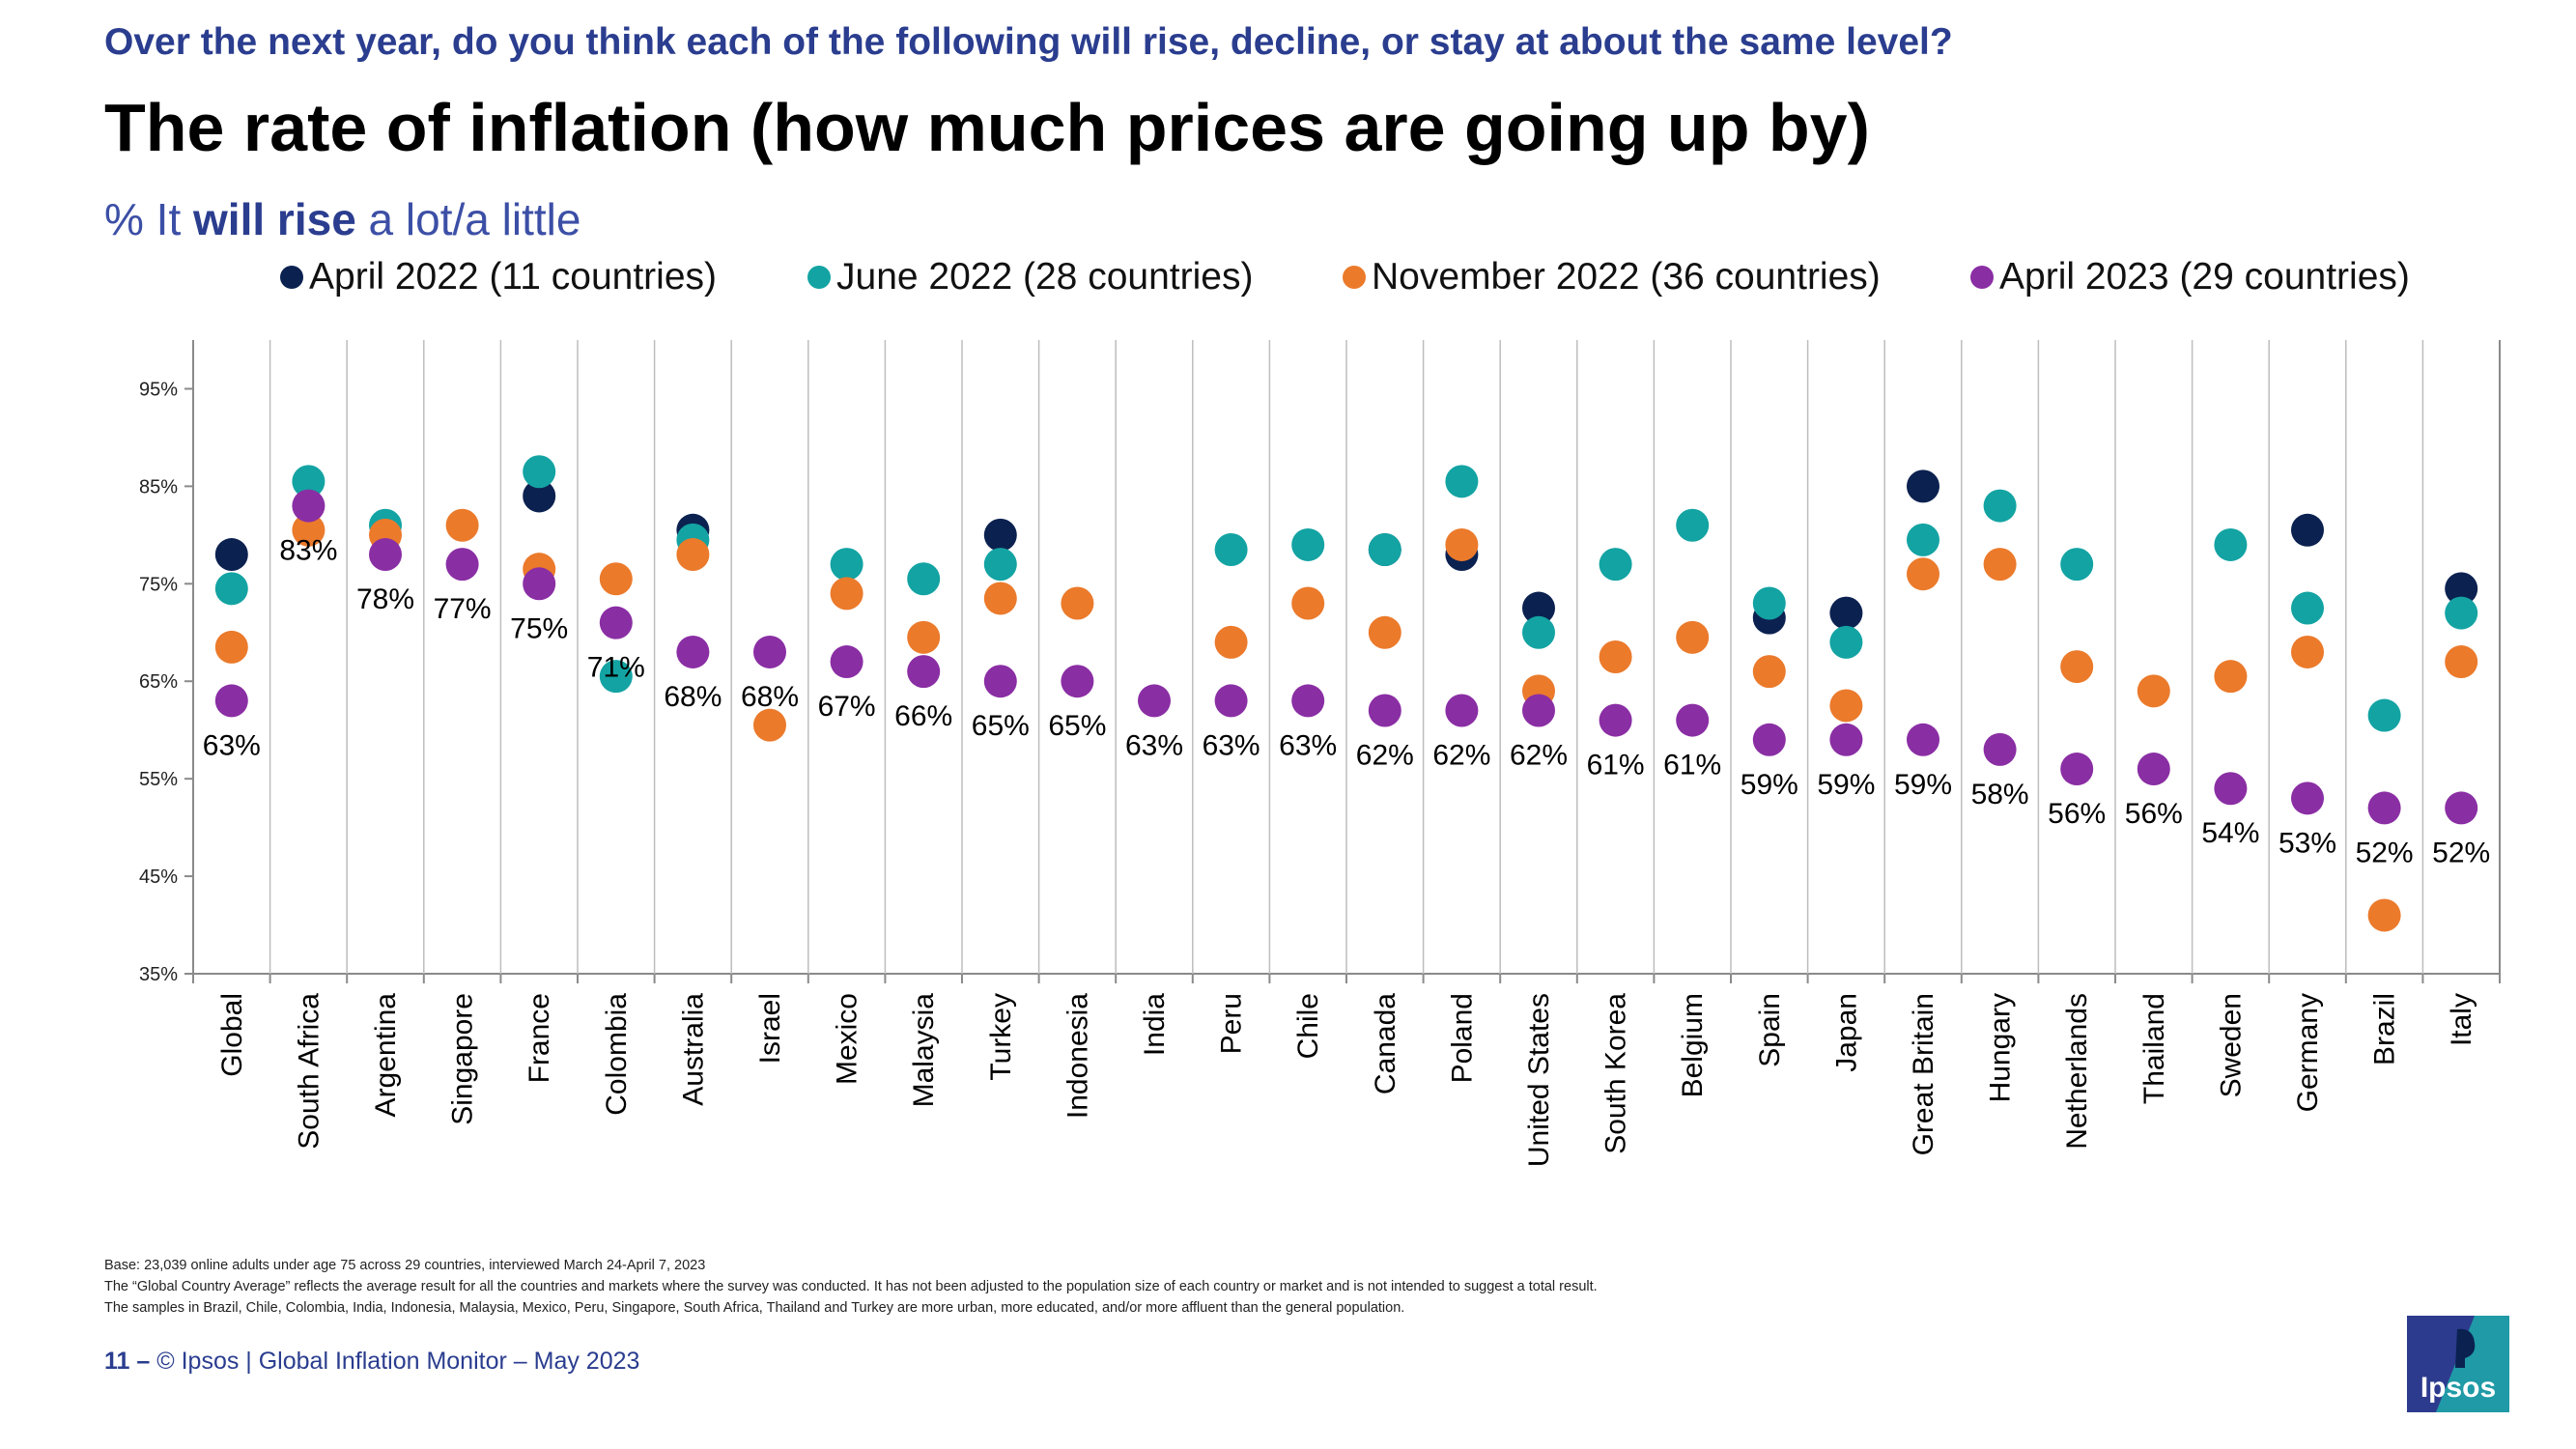 Image resolution: width=2576 pixels, height=1449 pixels. Describe the element at coordinates (127, 1361) in the screenshot. I see `page-number: 11 –` at that location.